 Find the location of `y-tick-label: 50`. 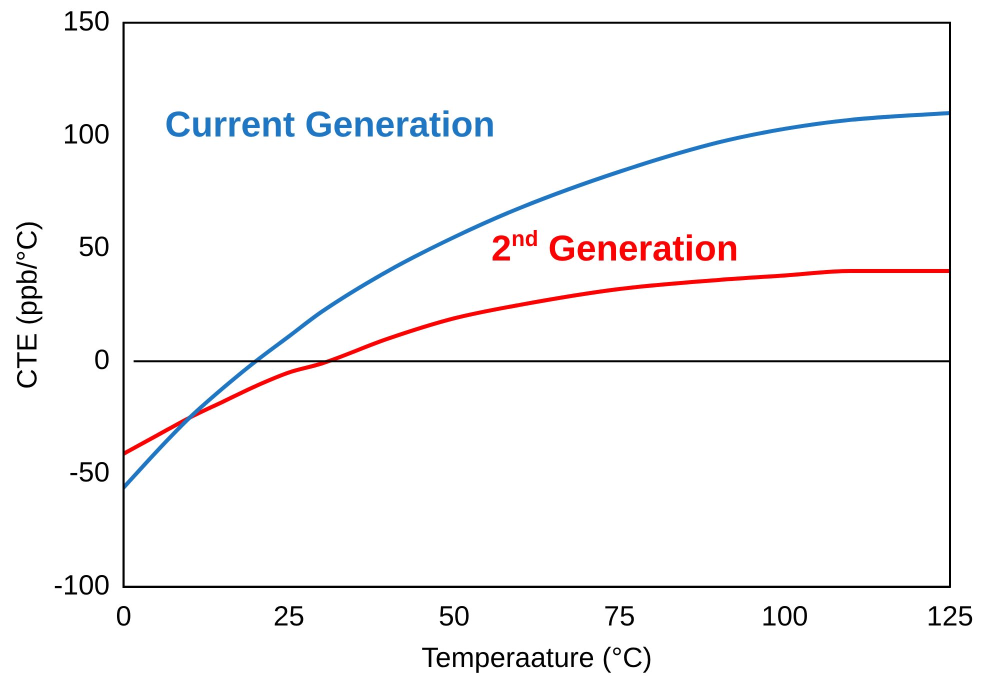

y-tick-label: 50 is located at coordinates (94, 246).